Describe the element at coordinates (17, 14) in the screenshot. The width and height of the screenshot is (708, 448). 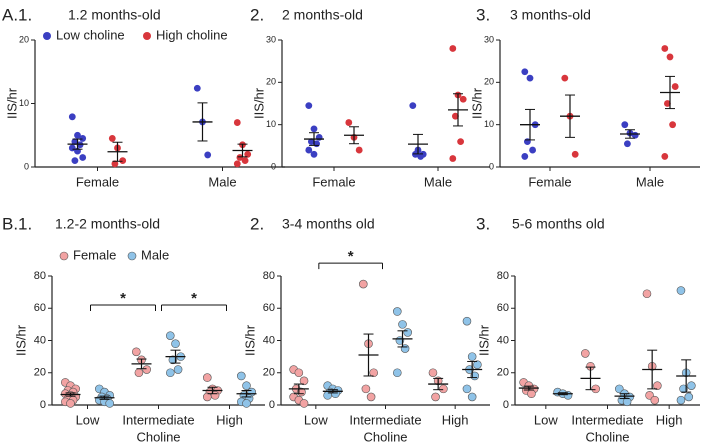
I see `panel-label: A.1.` at that location.